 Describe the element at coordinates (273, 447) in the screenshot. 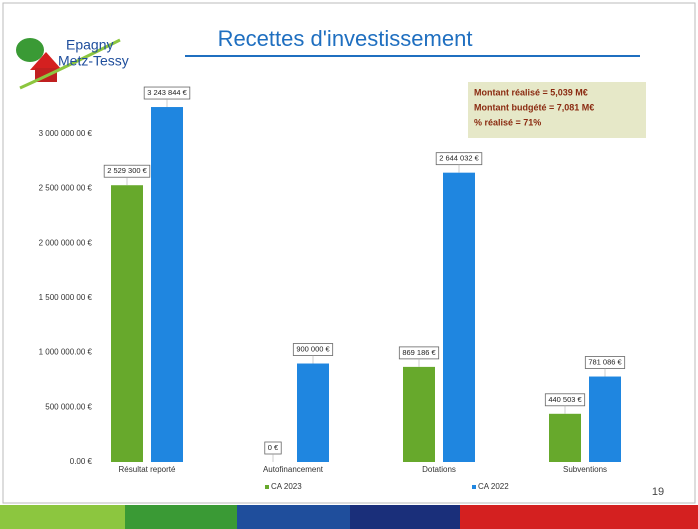

I see `data-label: 0 €` at that location.